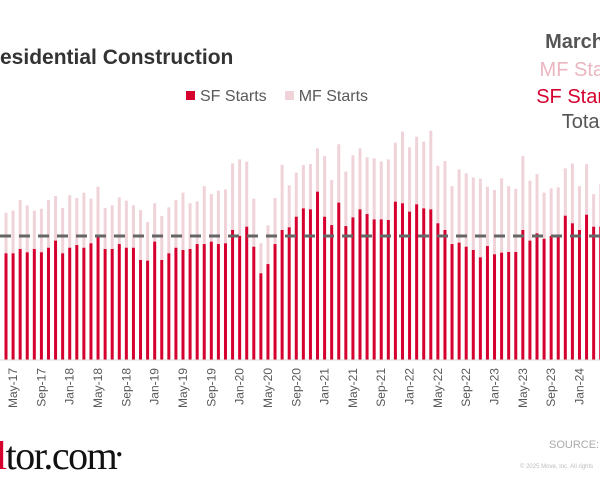  What do you see at coordinates (183, 388) in the screenshot?
I see `x-tick-label: May-19` at bounding box center [183, 388].